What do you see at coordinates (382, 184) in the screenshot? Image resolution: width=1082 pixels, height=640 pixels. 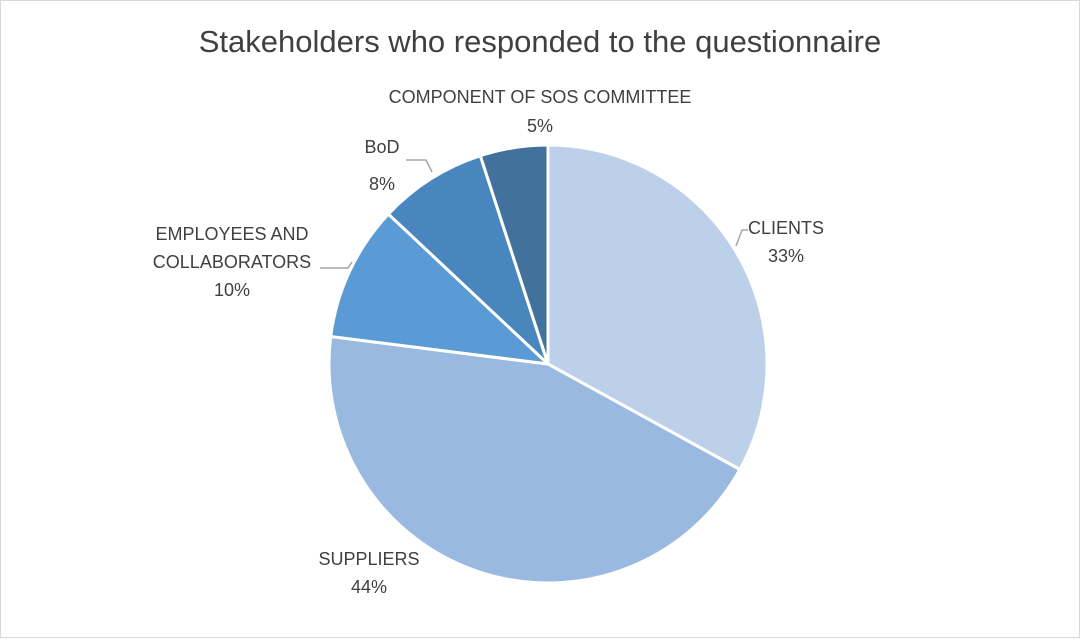 I see `slice-value-bod: 8%` at bounding box center [382, 184].